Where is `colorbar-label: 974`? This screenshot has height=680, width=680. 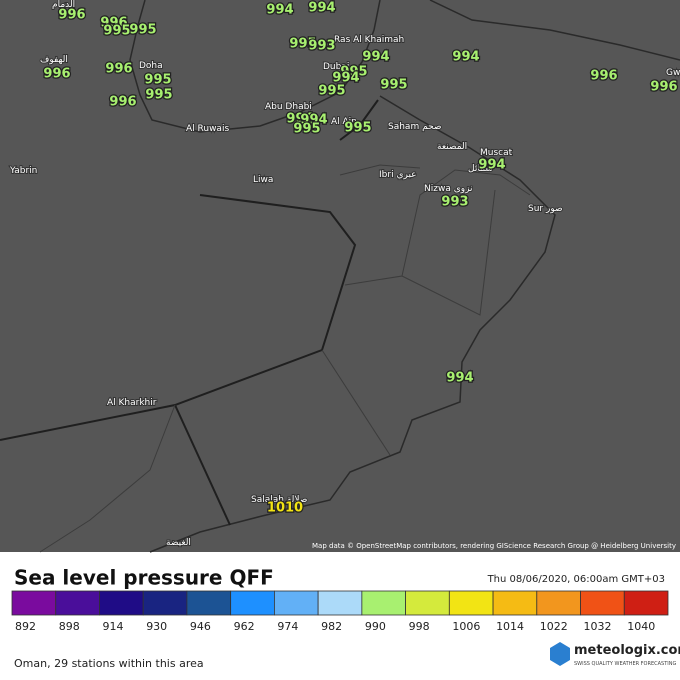
colorbar-label: 974 is located at coordinates (287, 626).